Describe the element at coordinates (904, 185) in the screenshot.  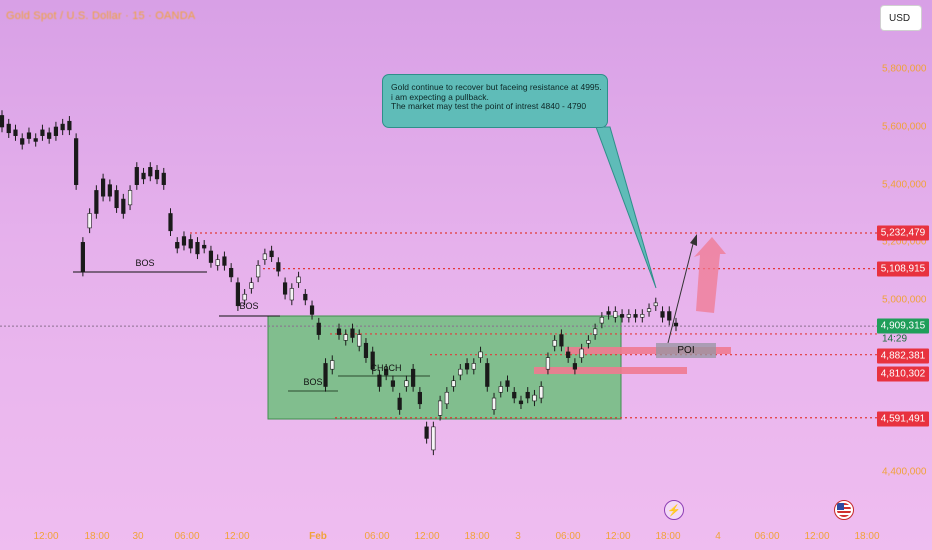
I see `price-tick: 5,400,000` at that location.